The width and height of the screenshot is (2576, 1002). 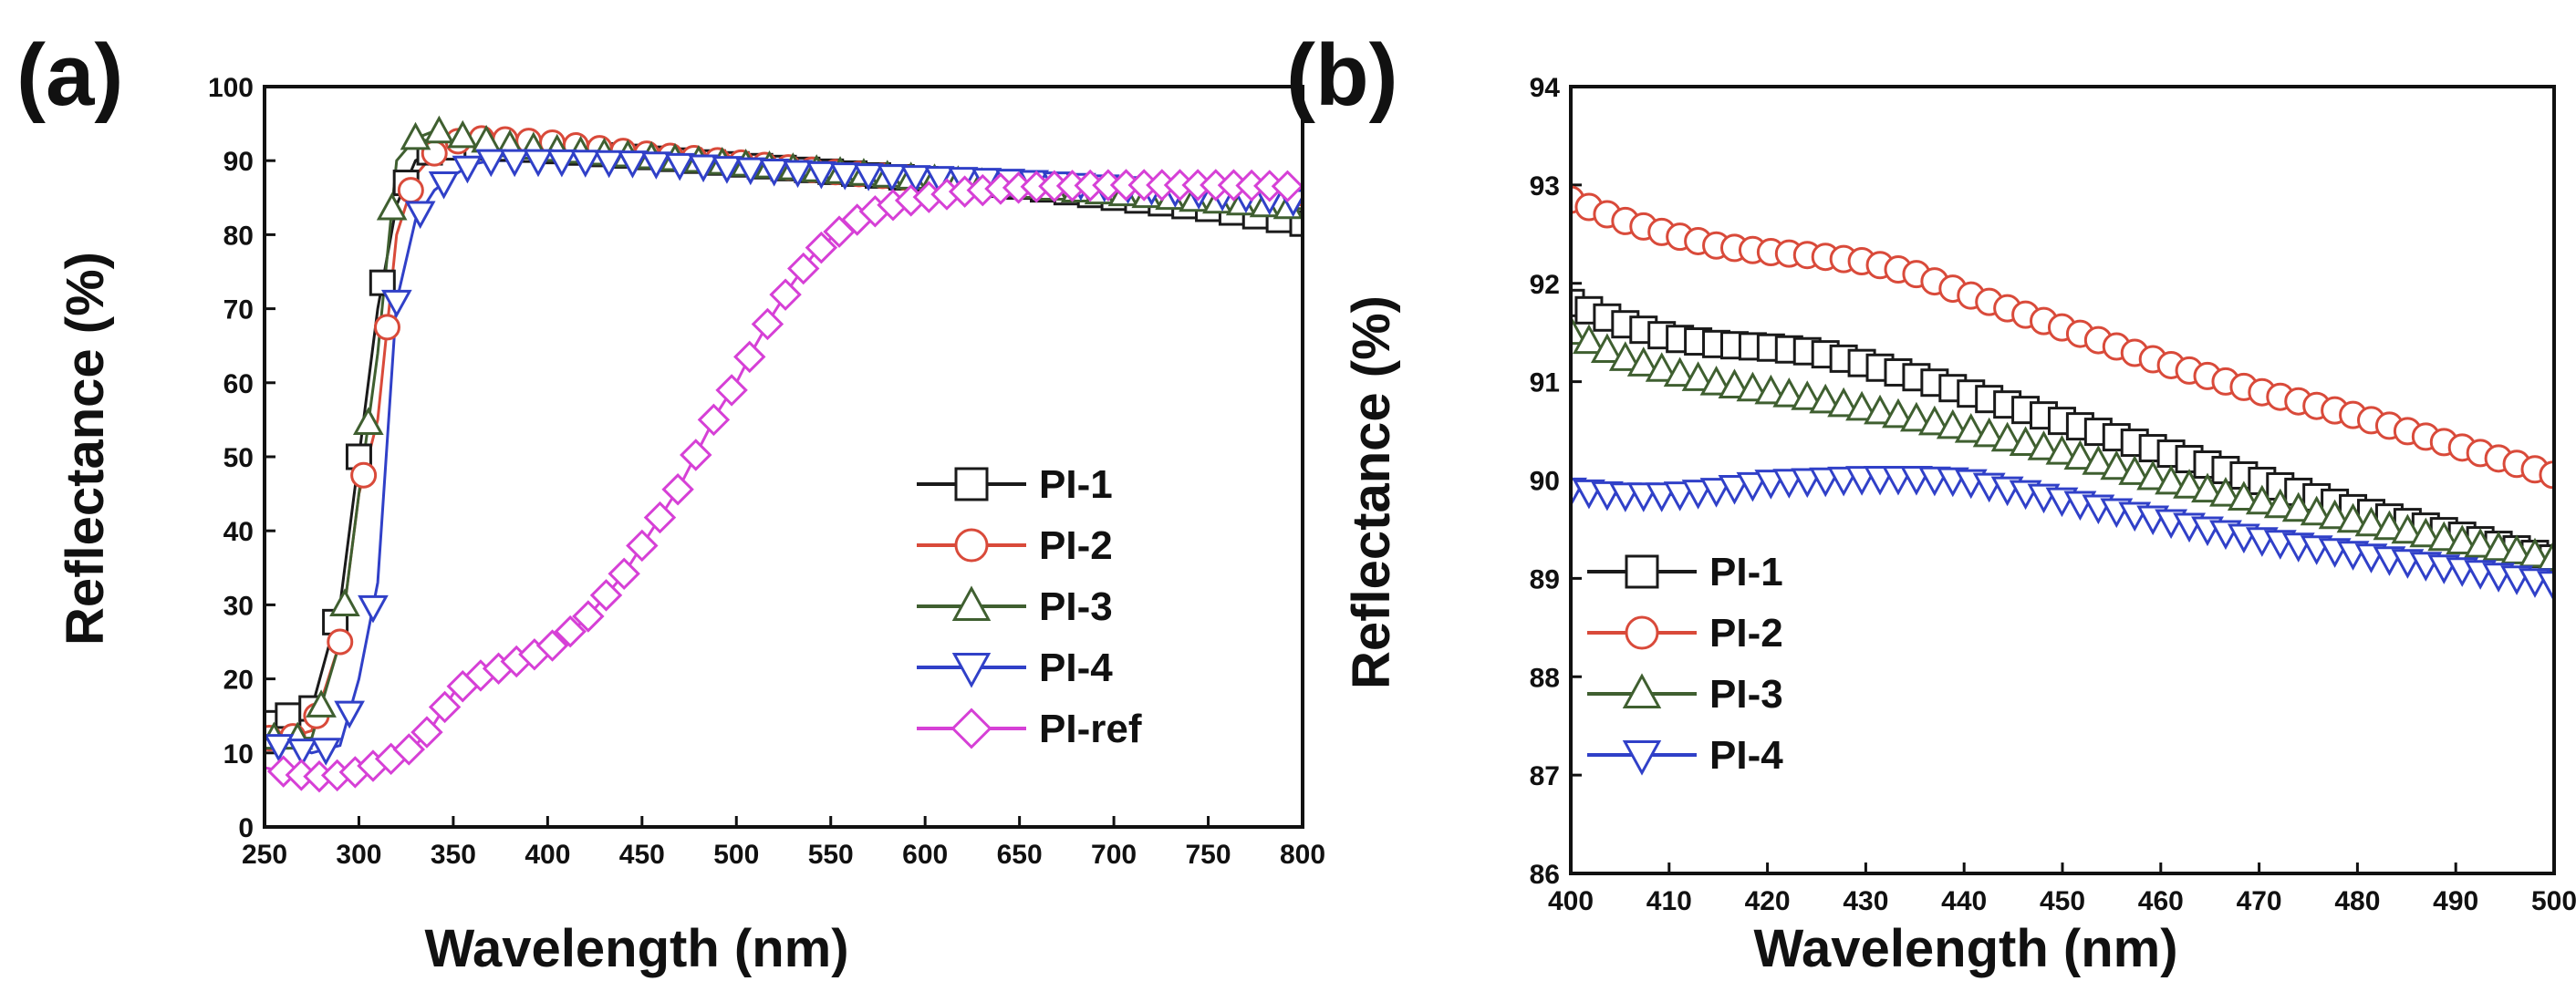 I want to click on panel-a-y-tick-label: 60, so click(x=239, y=384).